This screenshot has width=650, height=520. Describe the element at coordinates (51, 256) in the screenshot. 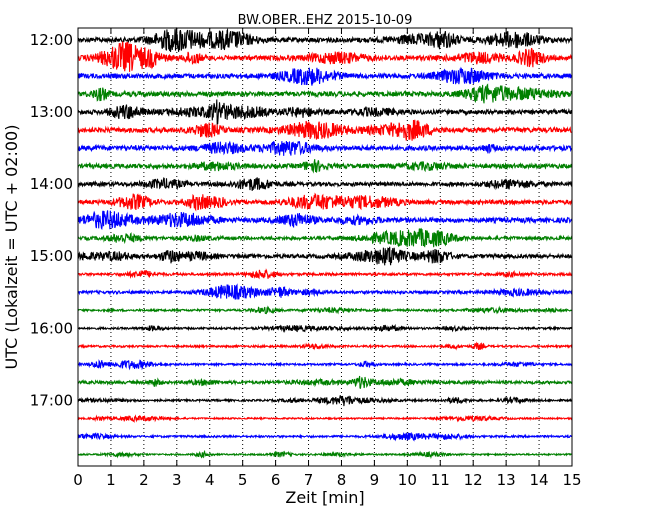

I see `y-tick-label: 15:00` at that location.